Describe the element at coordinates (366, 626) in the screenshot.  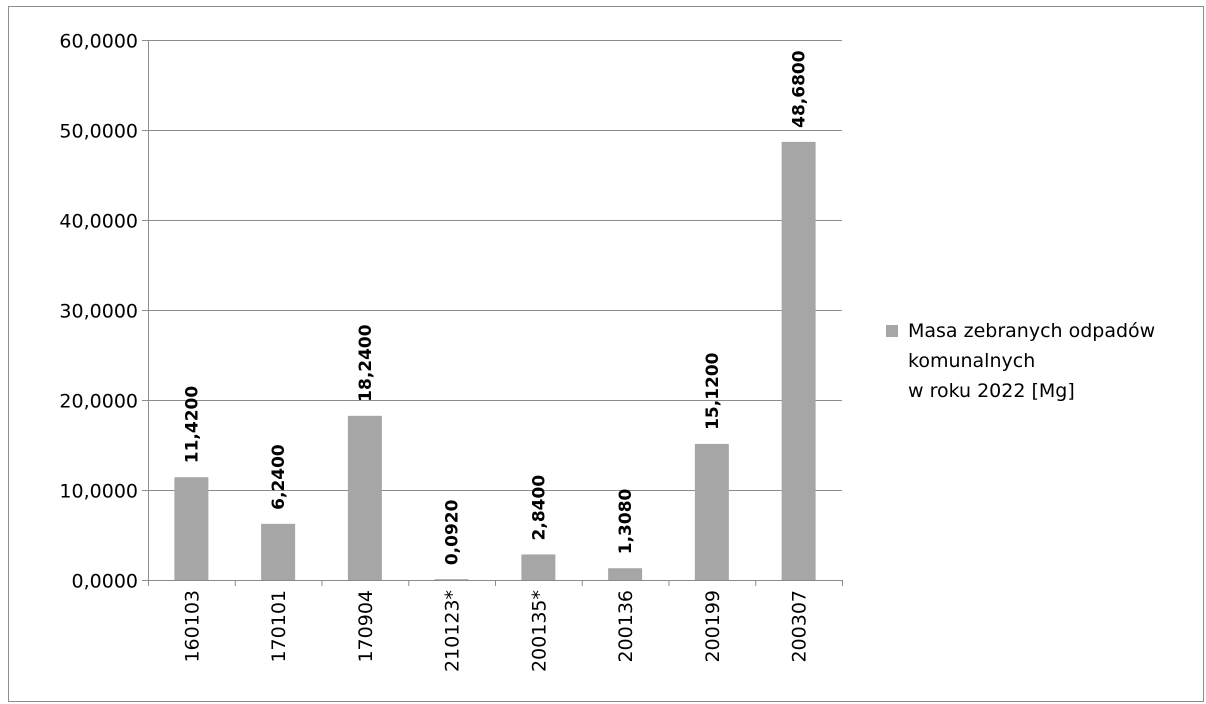
I see `x-tick-label: 170904` at that location.